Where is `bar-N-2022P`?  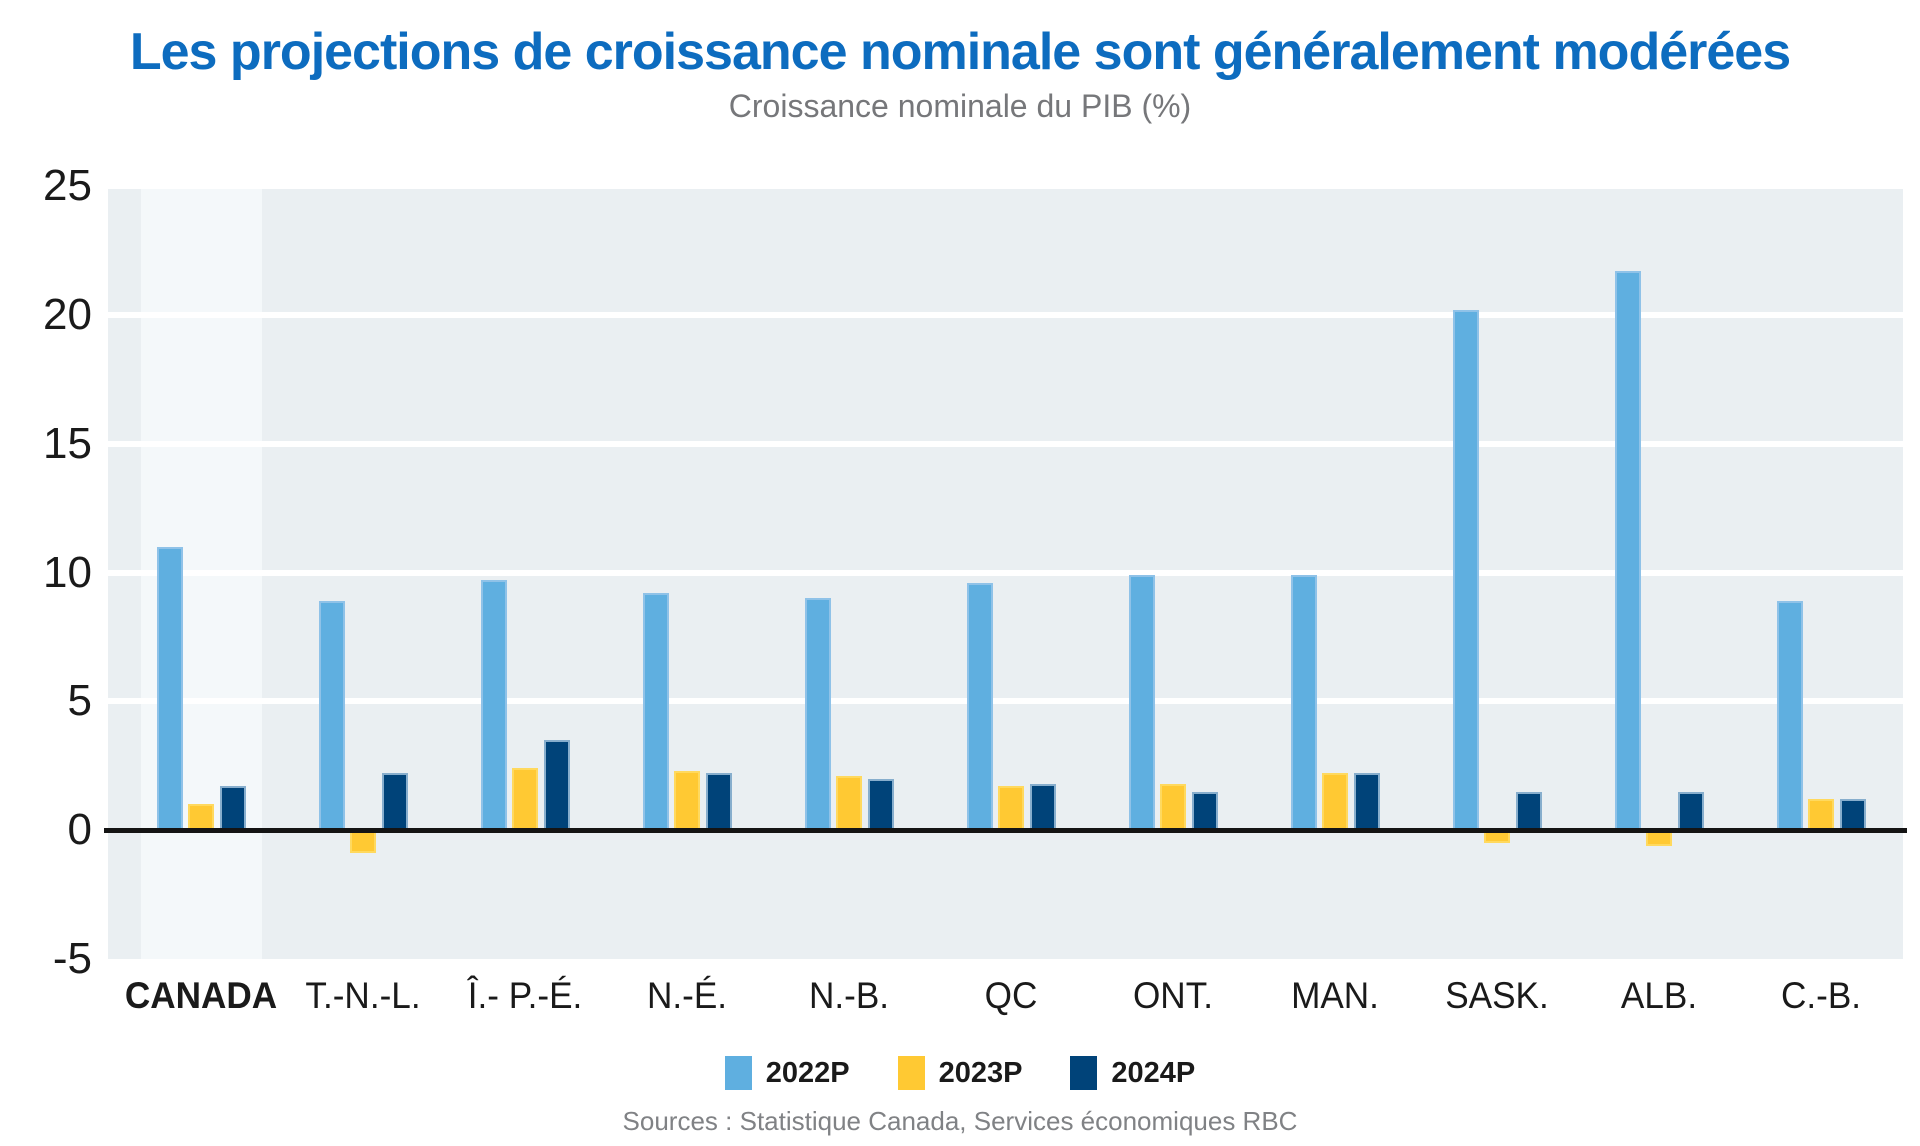 bar-N-2022P is located at coordinates (655, 712).